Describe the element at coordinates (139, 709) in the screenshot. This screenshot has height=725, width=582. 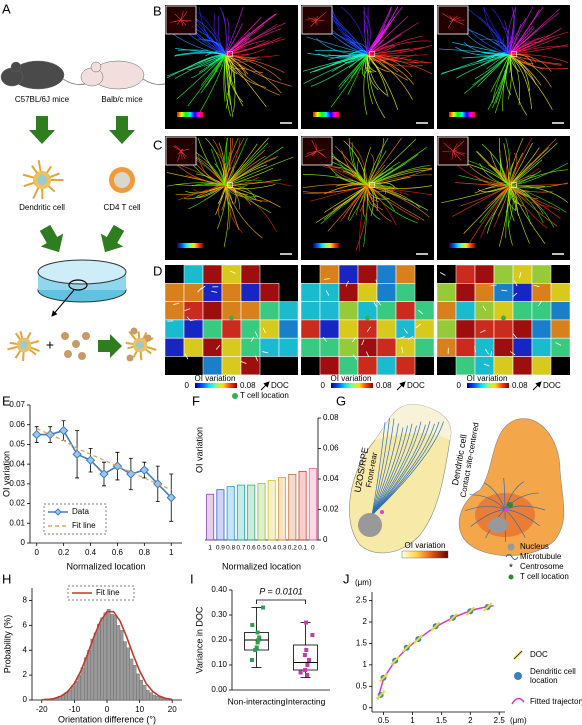
I see `x-tick-label: 10` at that location.